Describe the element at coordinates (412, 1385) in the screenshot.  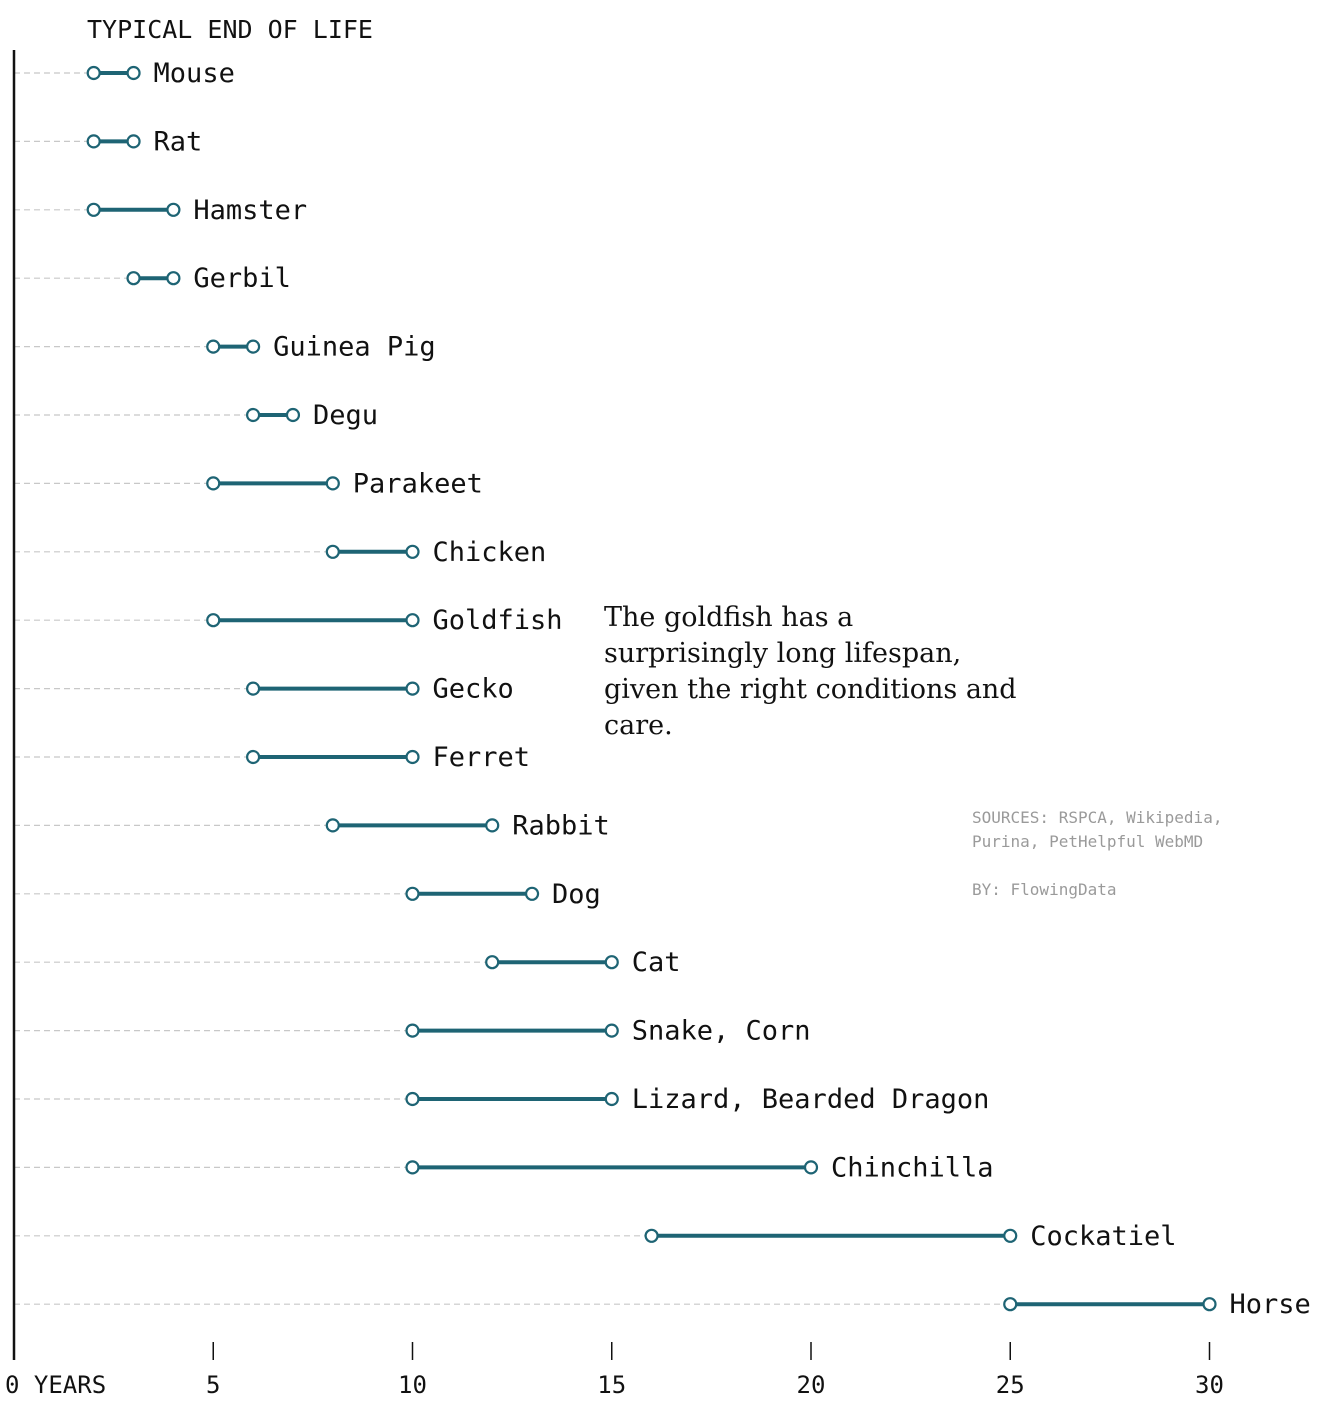
I see `x-tick-label-10: 10` at that location.